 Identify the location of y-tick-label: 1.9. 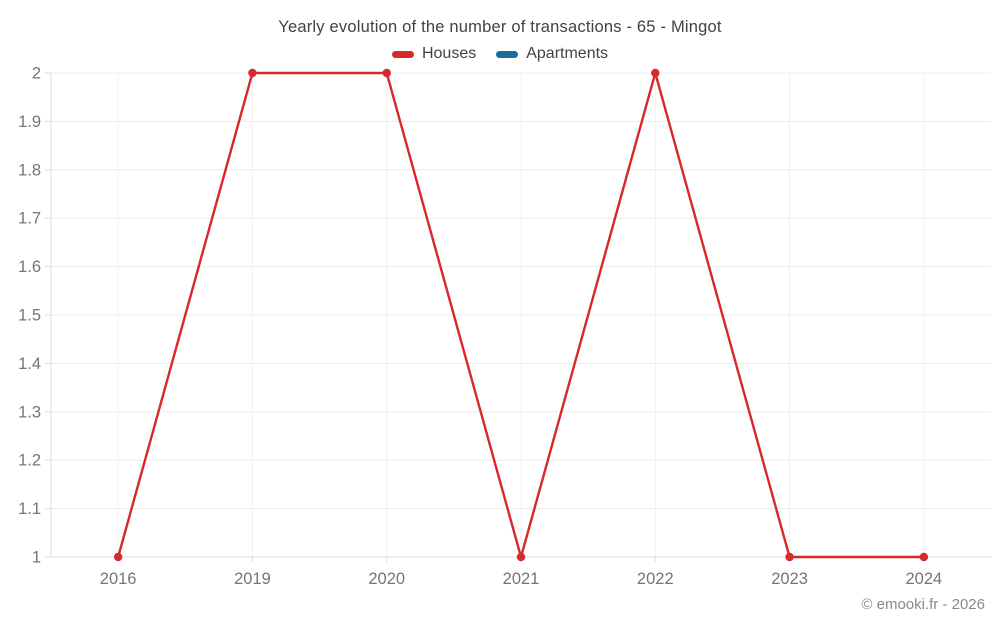
(29, 122).